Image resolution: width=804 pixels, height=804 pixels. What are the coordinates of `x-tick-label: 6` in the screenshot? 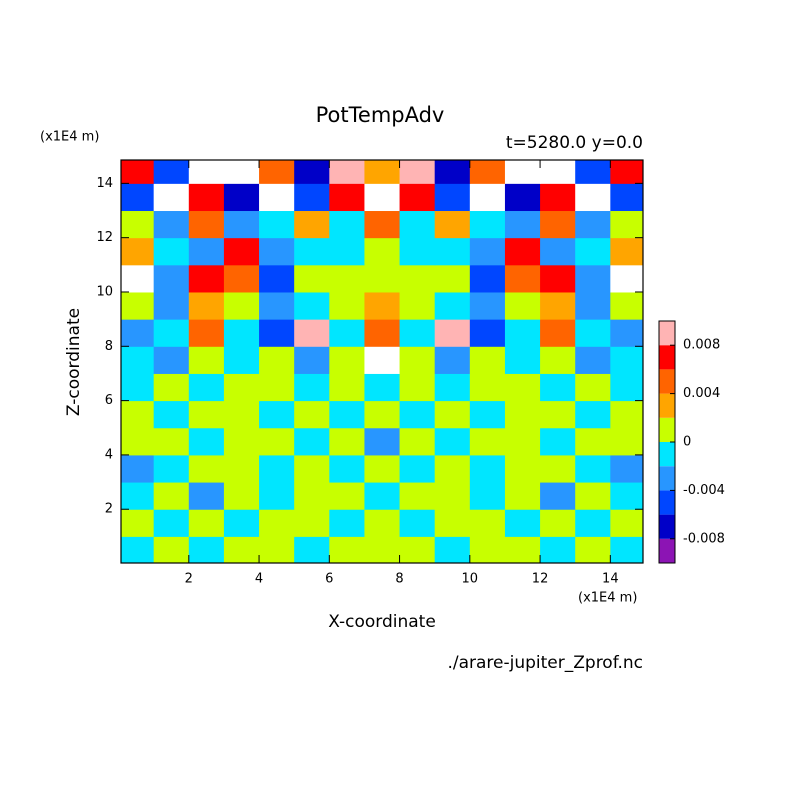 It's located at (329, 579).